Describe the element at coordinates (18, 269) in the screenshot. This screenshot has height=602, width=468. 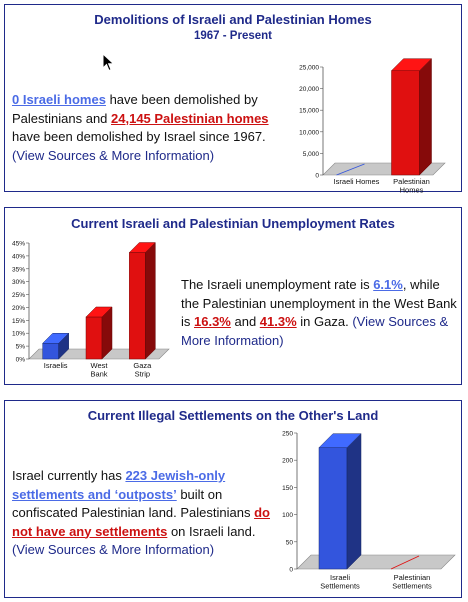
I see `y-tick-label: 35%` at that location.